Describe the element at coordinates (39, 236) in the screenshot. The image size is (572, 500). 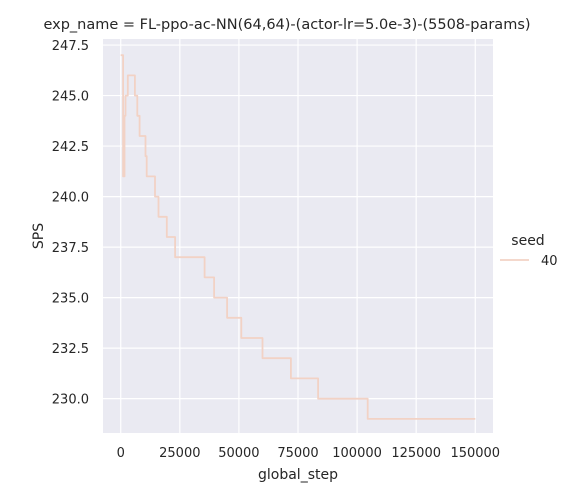
I see `y-axis-label: SPS` at that location.